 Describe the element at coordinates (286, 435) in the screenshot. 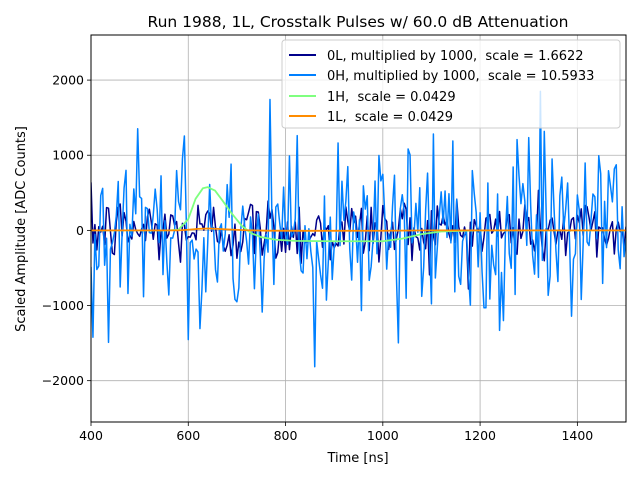

I see `x-tick-label: 800` at that location.